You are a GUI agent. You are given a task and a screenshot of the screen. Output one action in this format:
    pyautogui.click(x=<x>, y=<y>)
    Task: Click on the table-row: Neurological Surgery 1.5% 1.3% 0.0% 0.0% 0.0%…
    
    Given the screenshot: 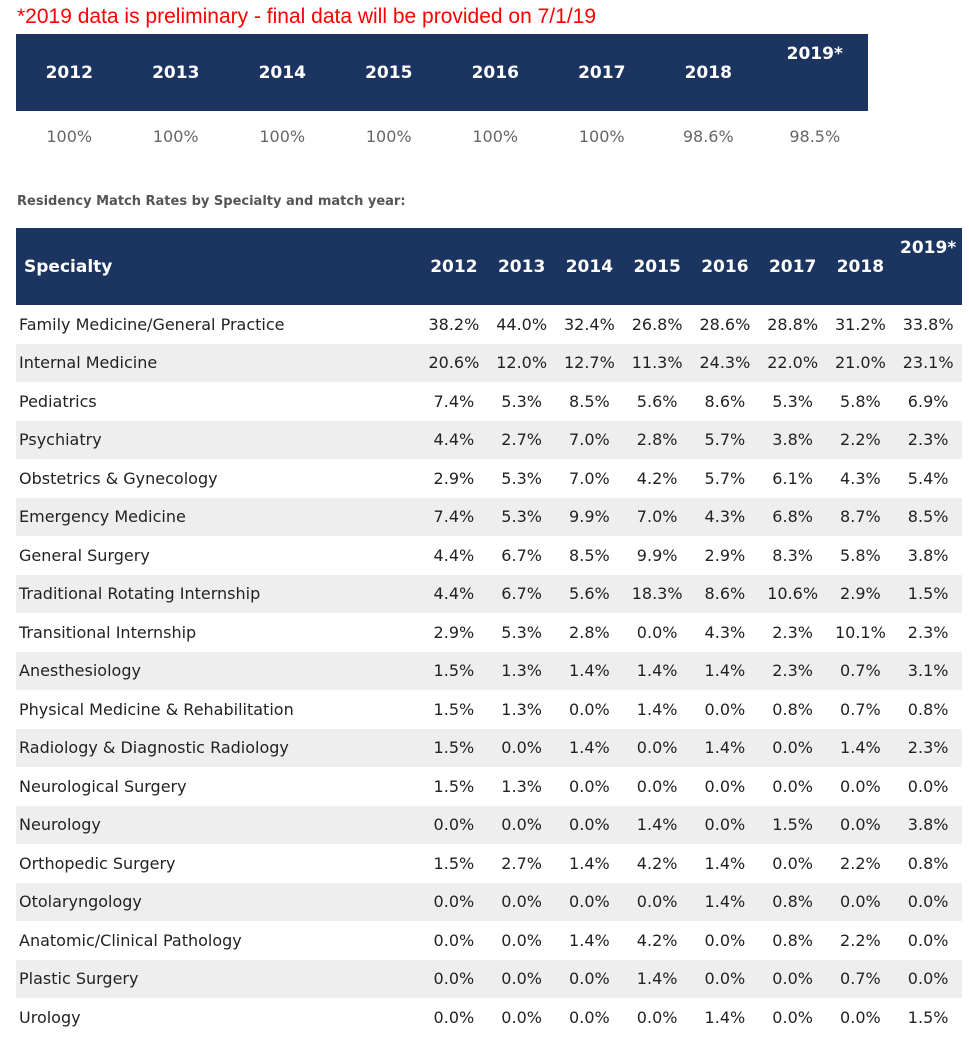 What is the action you would take?
    pyautogui.click(x=489, y=786)
    